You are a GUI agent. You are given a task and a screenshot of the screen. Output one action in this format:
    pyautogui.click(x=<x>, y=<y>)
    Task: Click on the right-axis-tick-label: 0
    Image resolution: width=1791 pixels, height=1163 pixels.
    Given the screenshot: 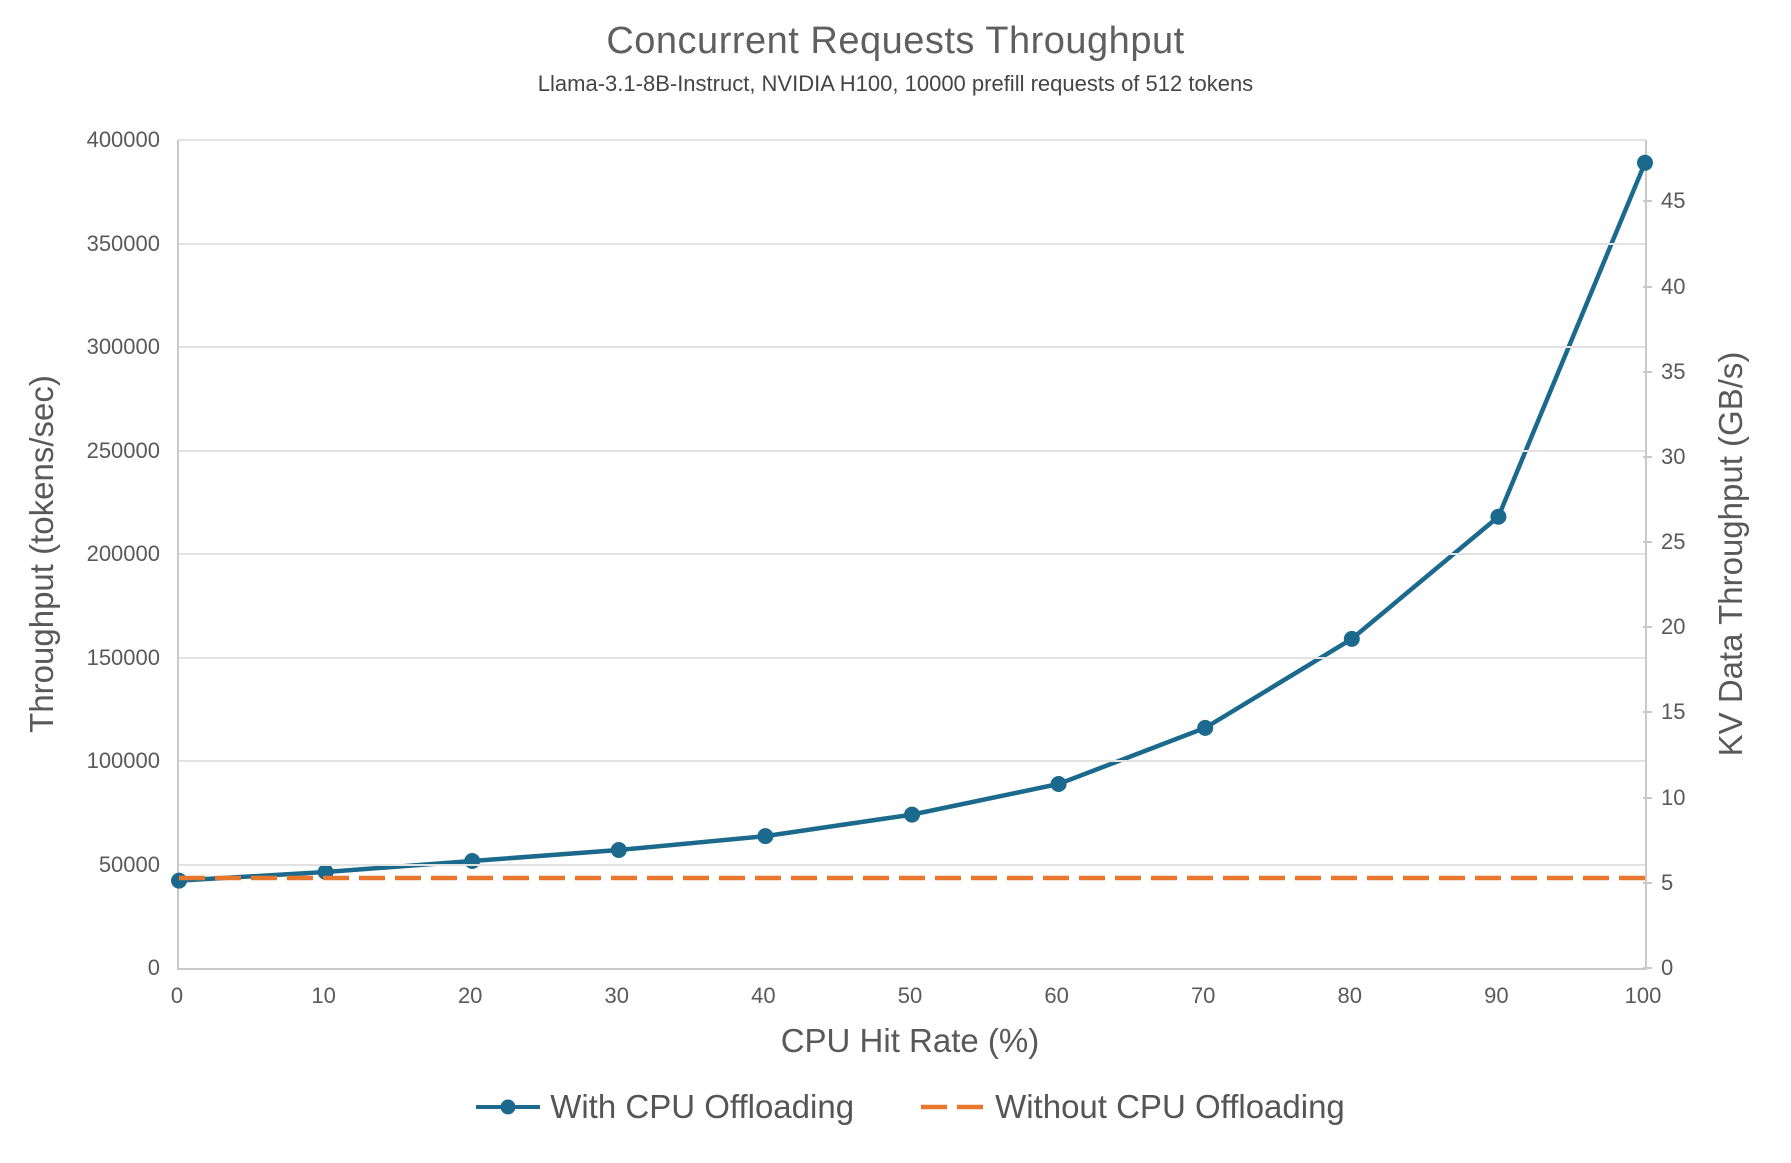 What is the action you would take?
    pyautogui.click(x=1667, y=967)
    